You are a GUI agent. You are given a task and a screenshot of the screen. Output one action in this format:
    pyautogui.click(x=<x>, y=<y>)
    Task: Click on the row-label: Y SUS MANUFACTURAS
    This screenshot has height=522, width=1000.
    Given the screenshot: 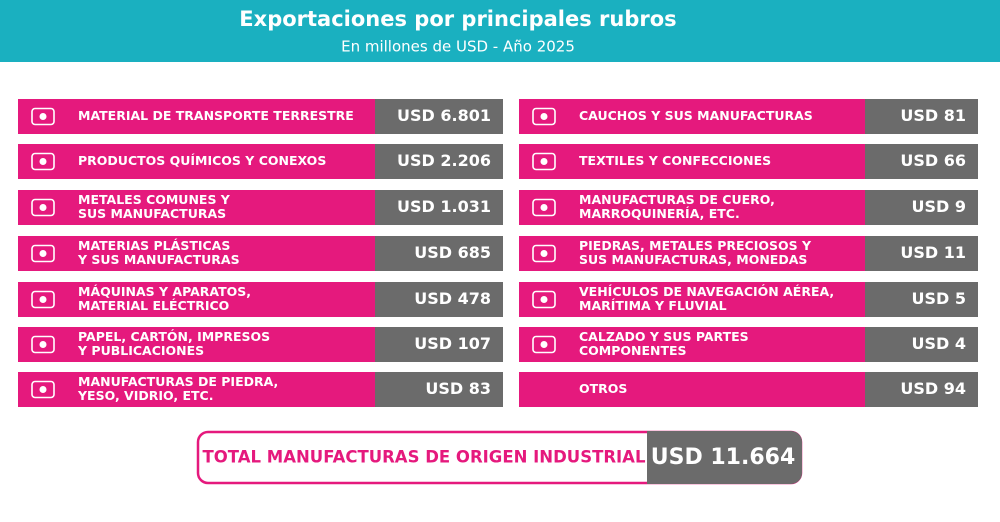 What is the action you would take?
    pyautogui.click(x=158, y=259)
    